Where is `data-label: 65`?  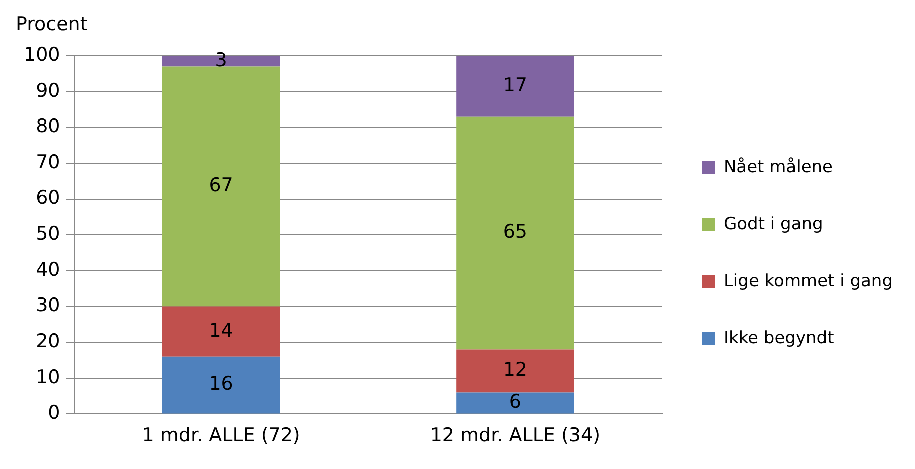 data-label: 65 is located at coordinates (515, 232).